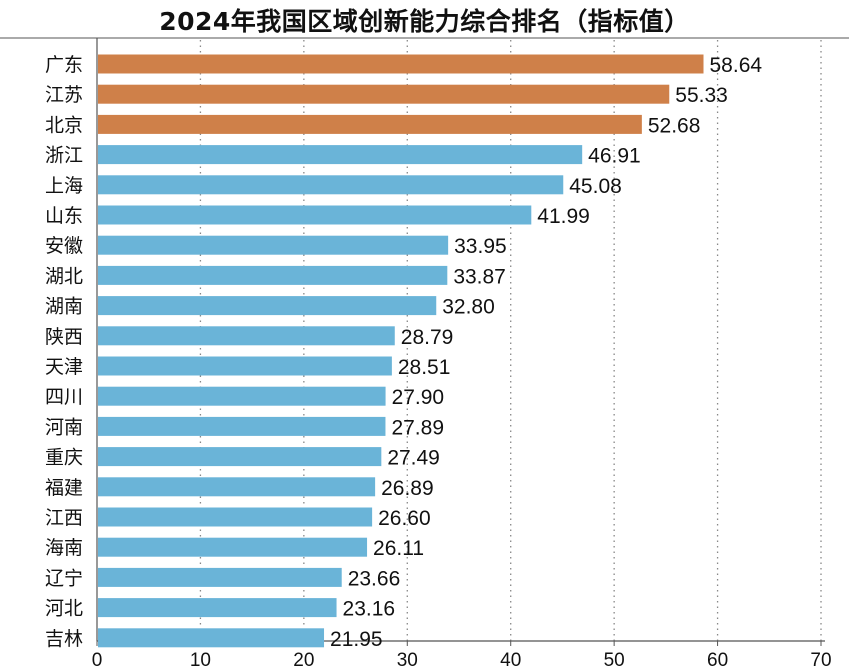 The height and width of the screenshot is (670, 849). What do you see at coordinates (64, 367) in the screenshot?
I see `category-label: 天津` at bounding box center [64, 367].